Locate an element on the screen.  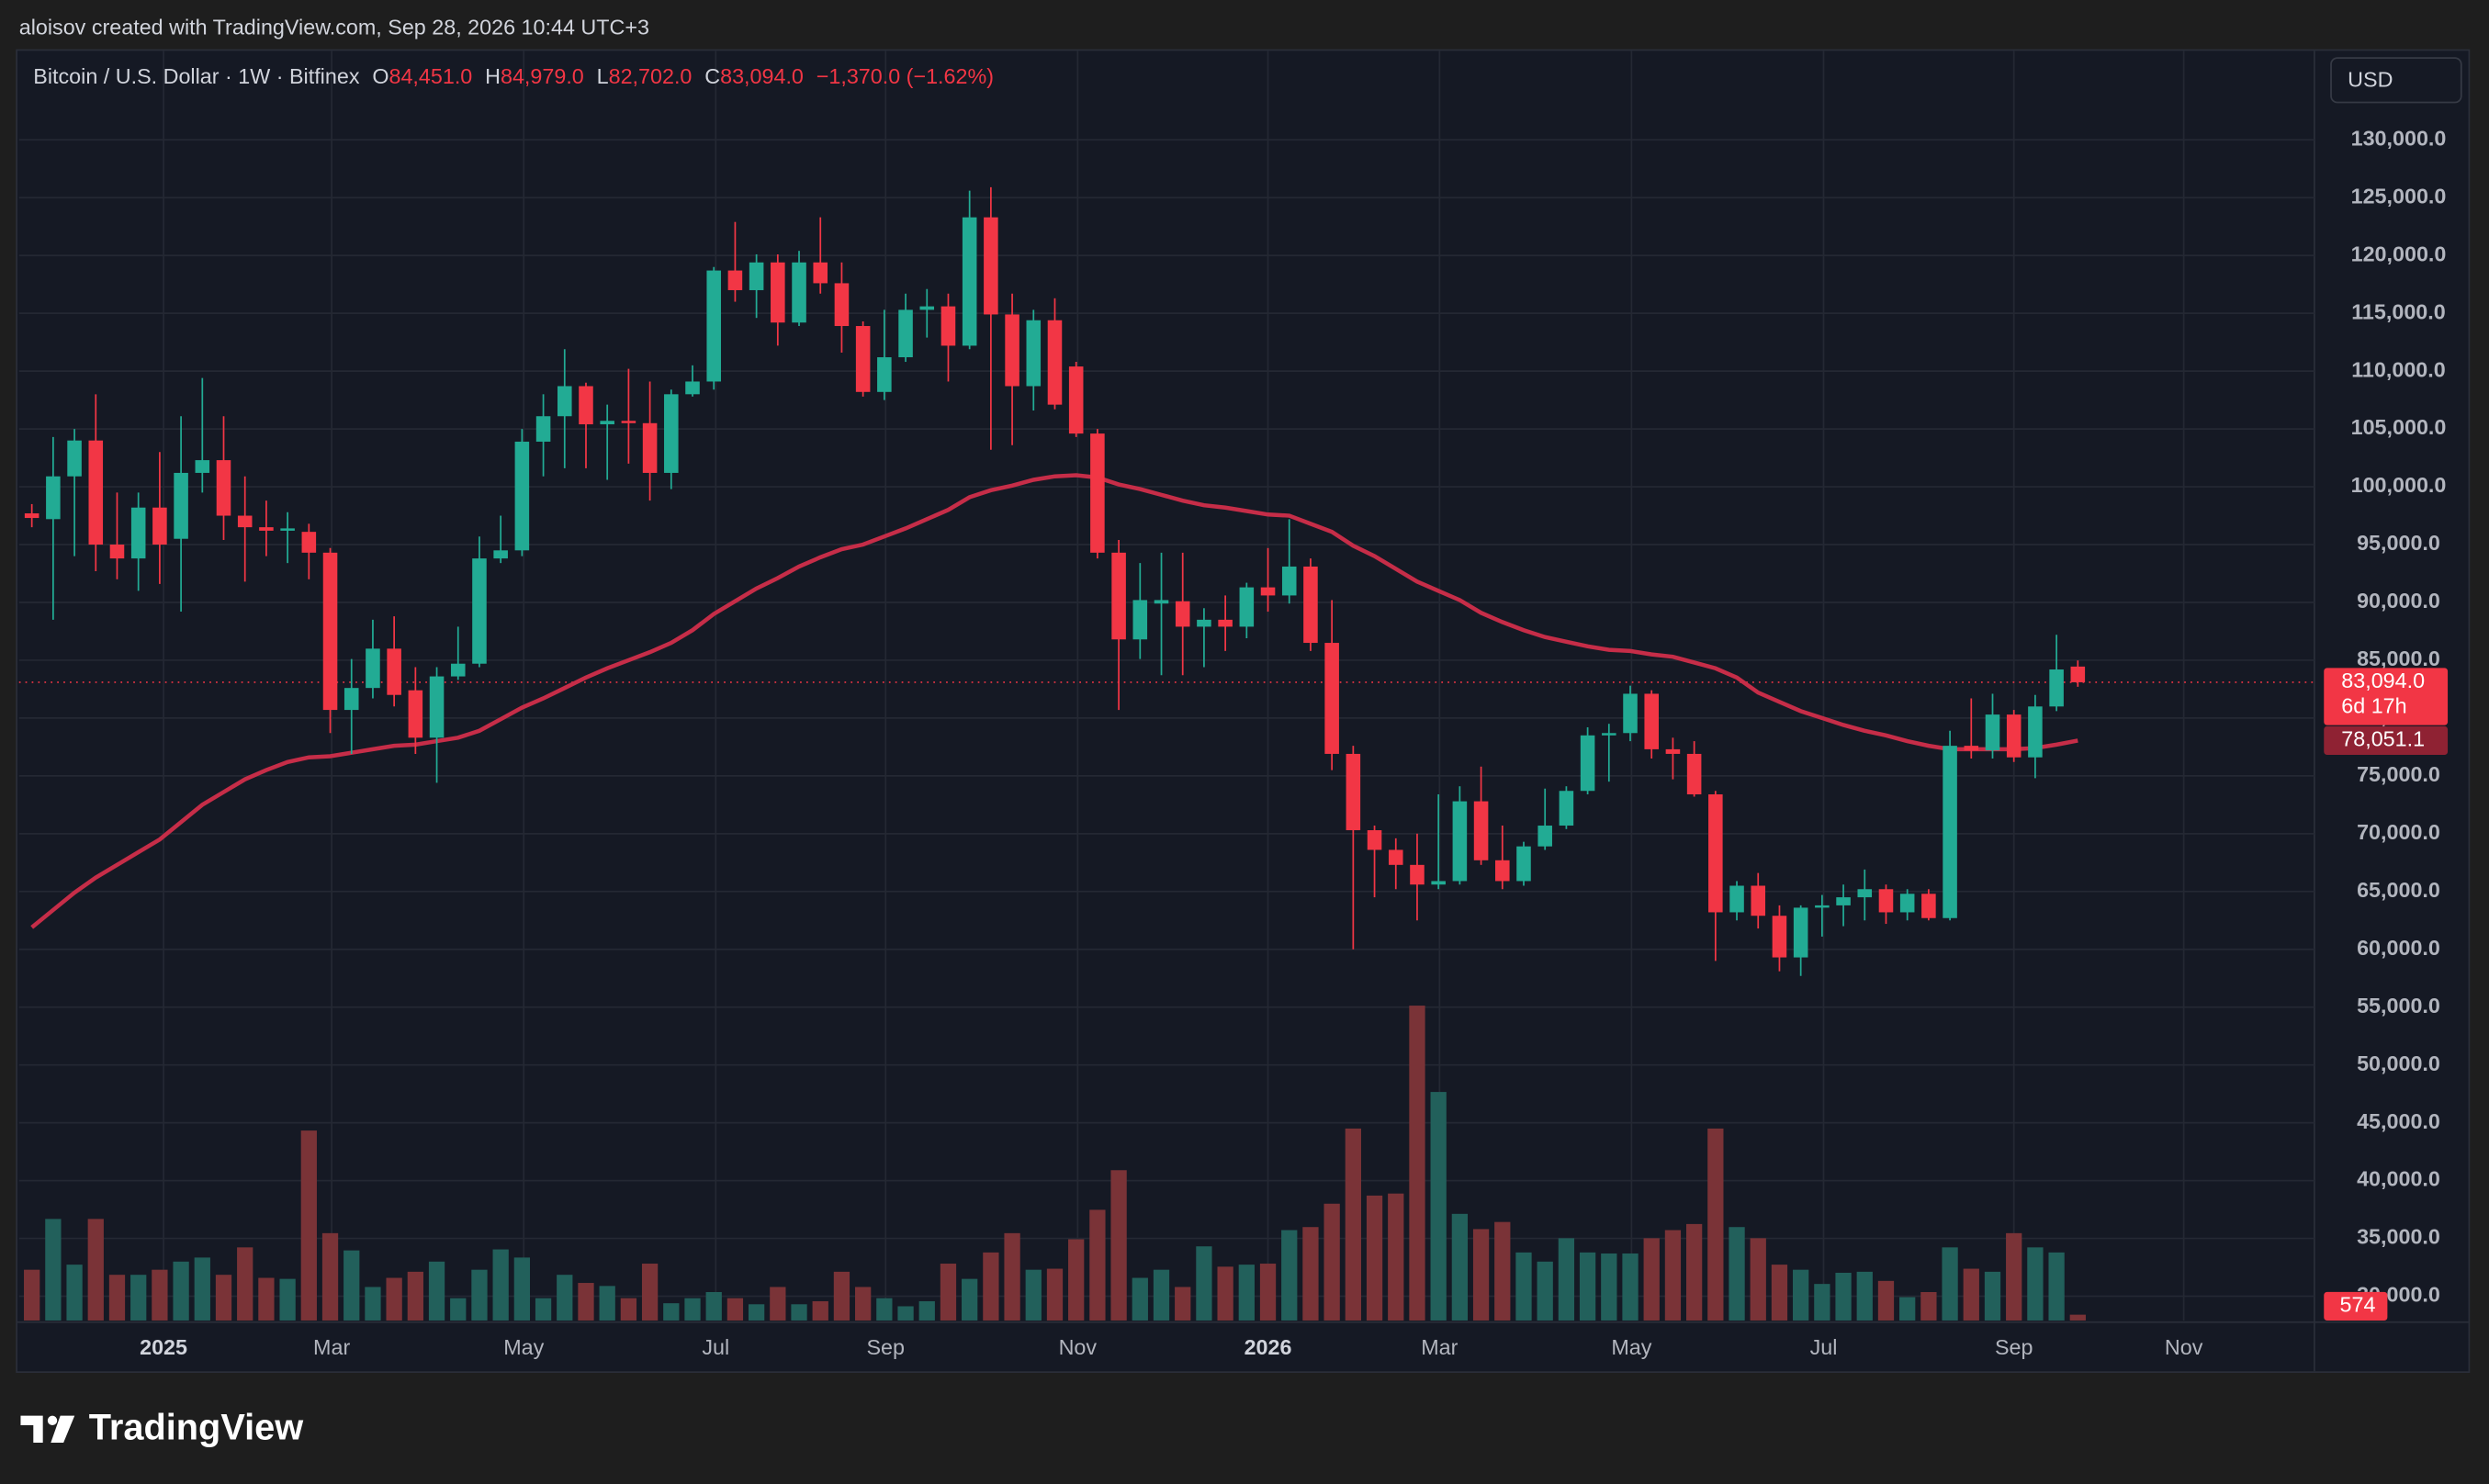
x-tick-label: Nov is located at coordinates (1078, 1347).